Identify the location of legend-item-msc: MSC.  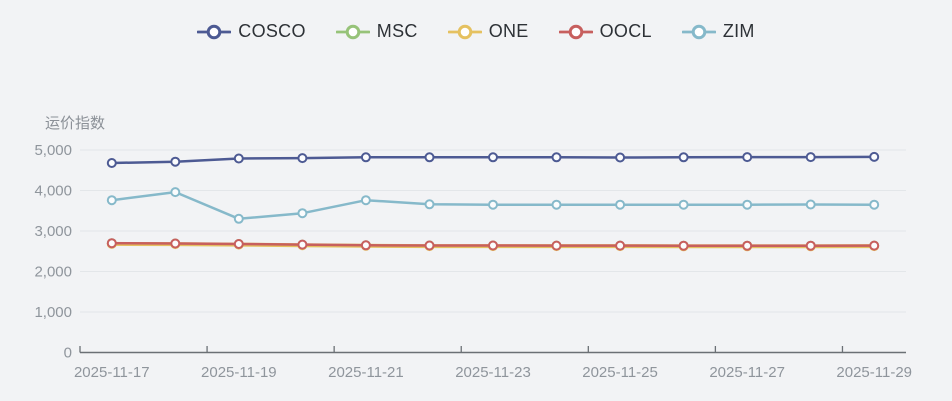
(376, 31).